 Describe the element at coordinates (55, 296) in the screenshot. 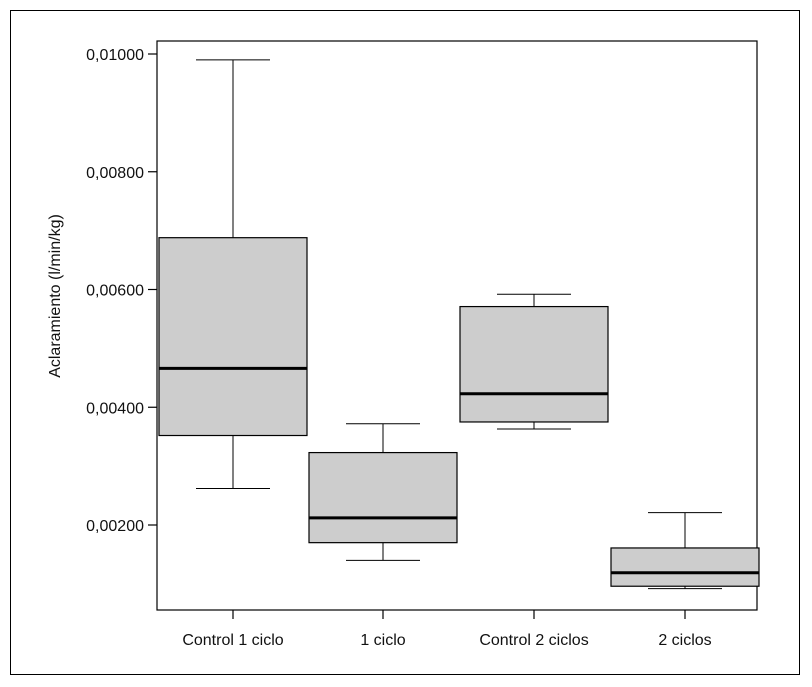

I see `y-axis-title: Aclaramiento (l/min/kg)` at that location.